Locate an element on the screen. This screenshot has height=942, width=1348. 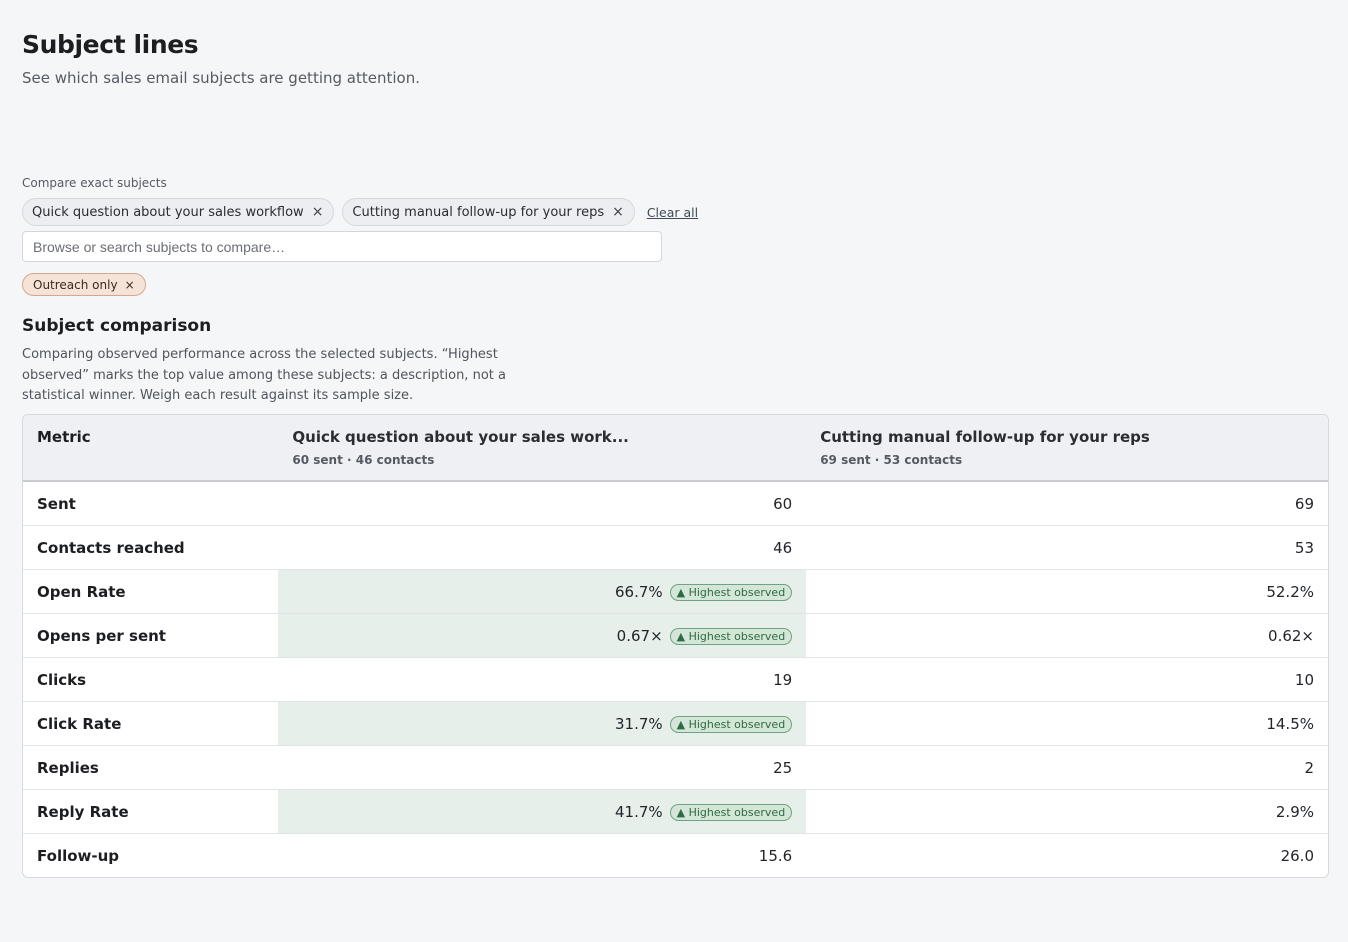
subject-column-meta: 60 sent · 46 contacts is located at coordinates (363, 460).